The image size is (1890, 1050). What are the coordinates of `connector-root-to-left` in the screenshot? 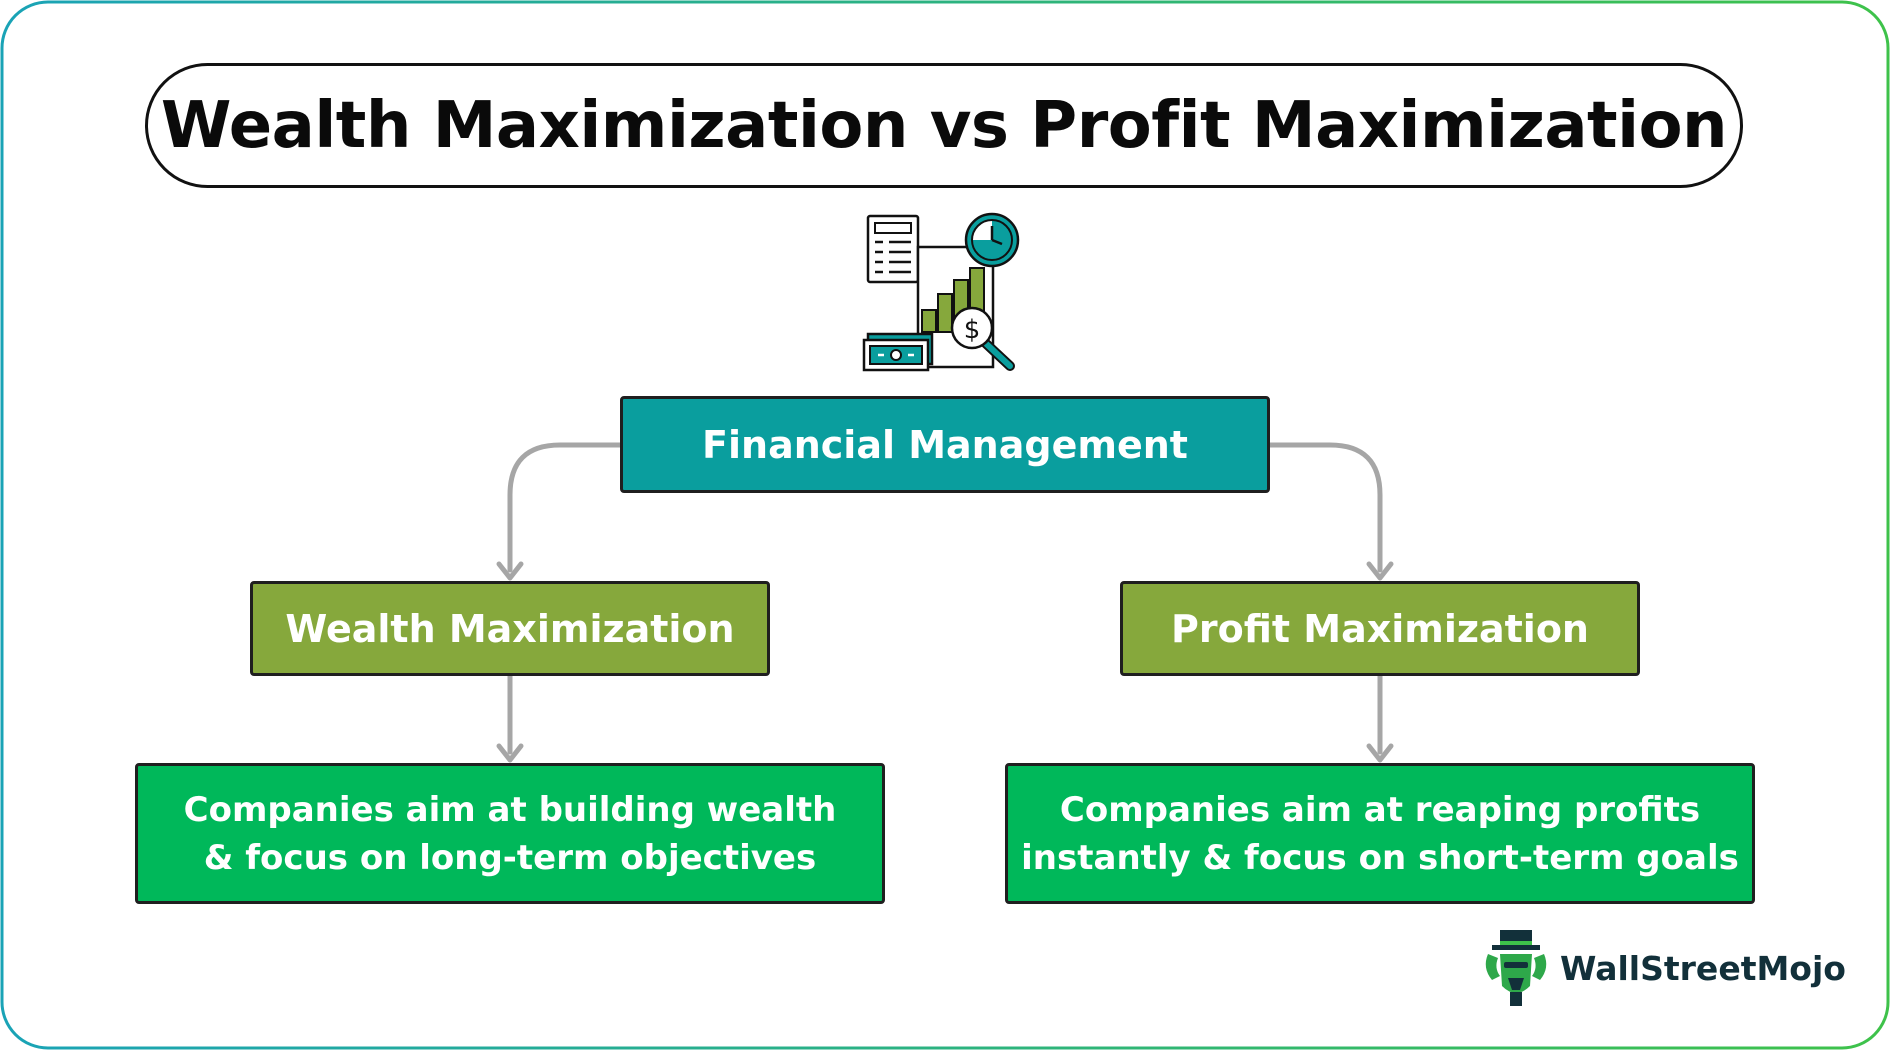 It's located at (565, 507).